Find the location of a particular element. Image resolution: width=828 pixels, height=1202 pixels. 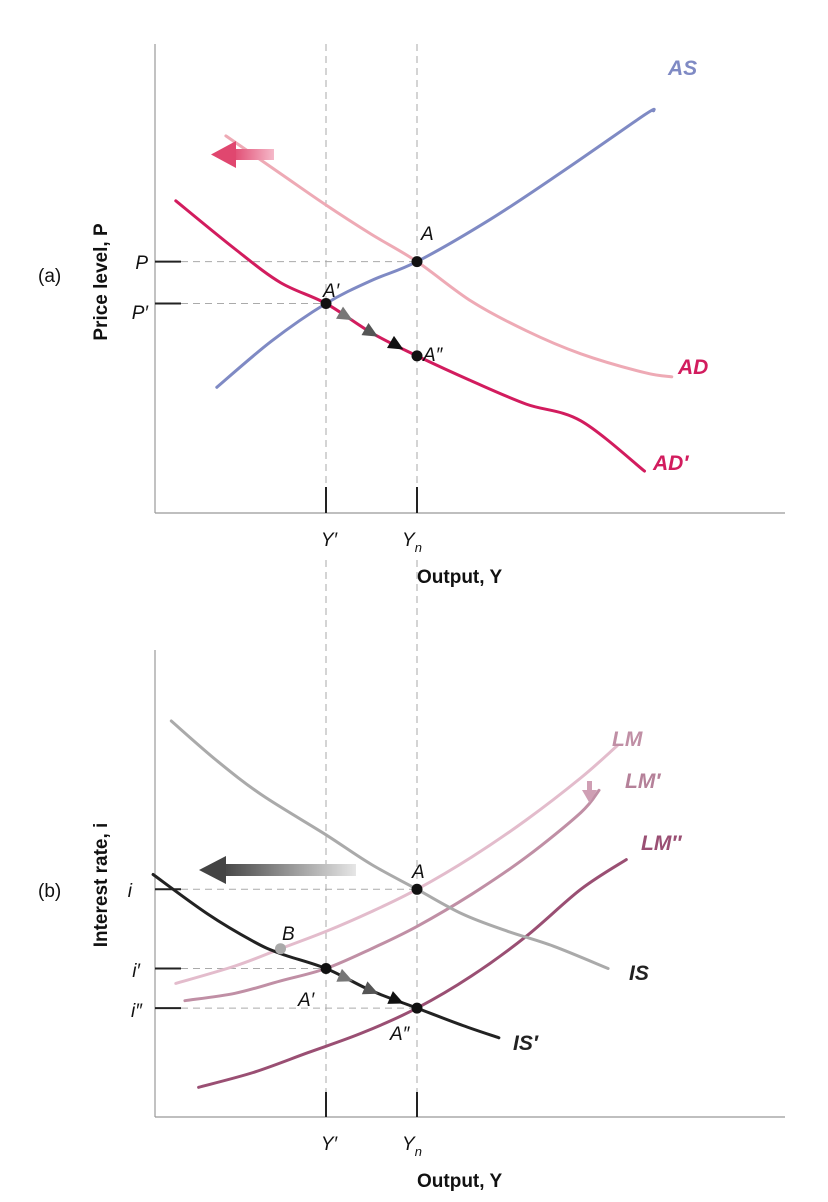

panel-b-curve-lm is located at coordinates (396, 864).